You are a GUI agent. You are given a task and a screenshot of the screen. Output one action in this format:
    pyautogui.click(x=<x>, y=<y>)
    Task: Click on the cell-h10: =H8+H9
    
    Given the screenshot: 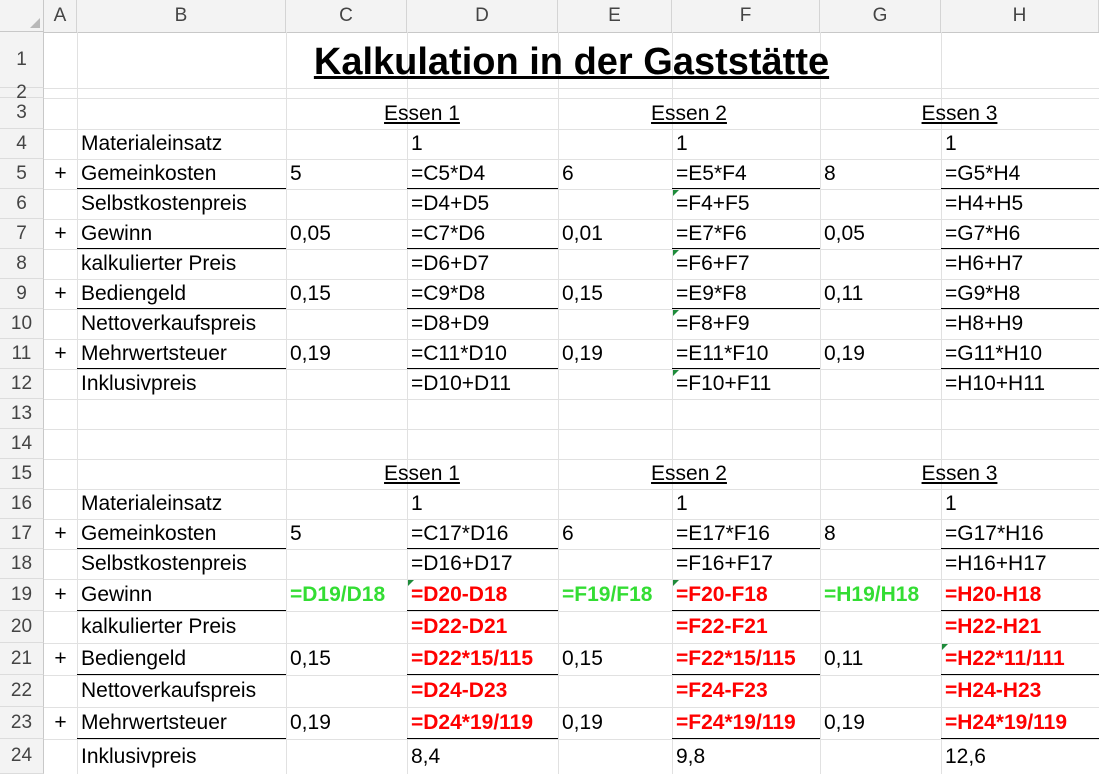 What is the action you would take?
    pyautogui.click(x=984, y=323)
    